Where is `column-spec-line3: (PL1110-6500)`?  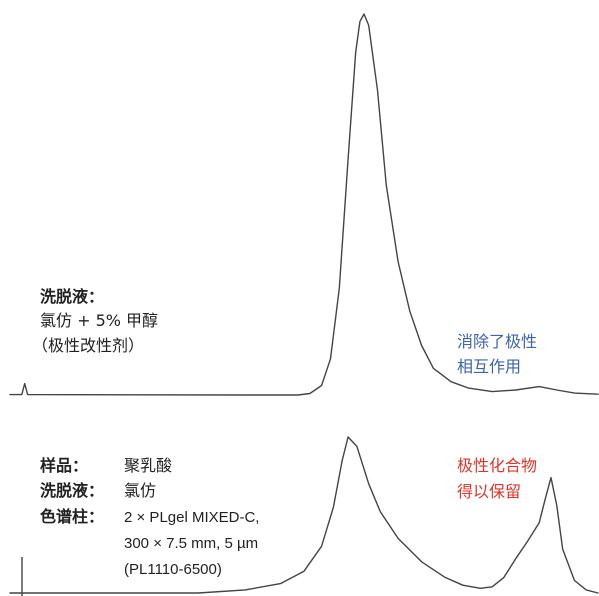
column-spec-line3: (PL1110-6500) is located at coordinates (173, 569).